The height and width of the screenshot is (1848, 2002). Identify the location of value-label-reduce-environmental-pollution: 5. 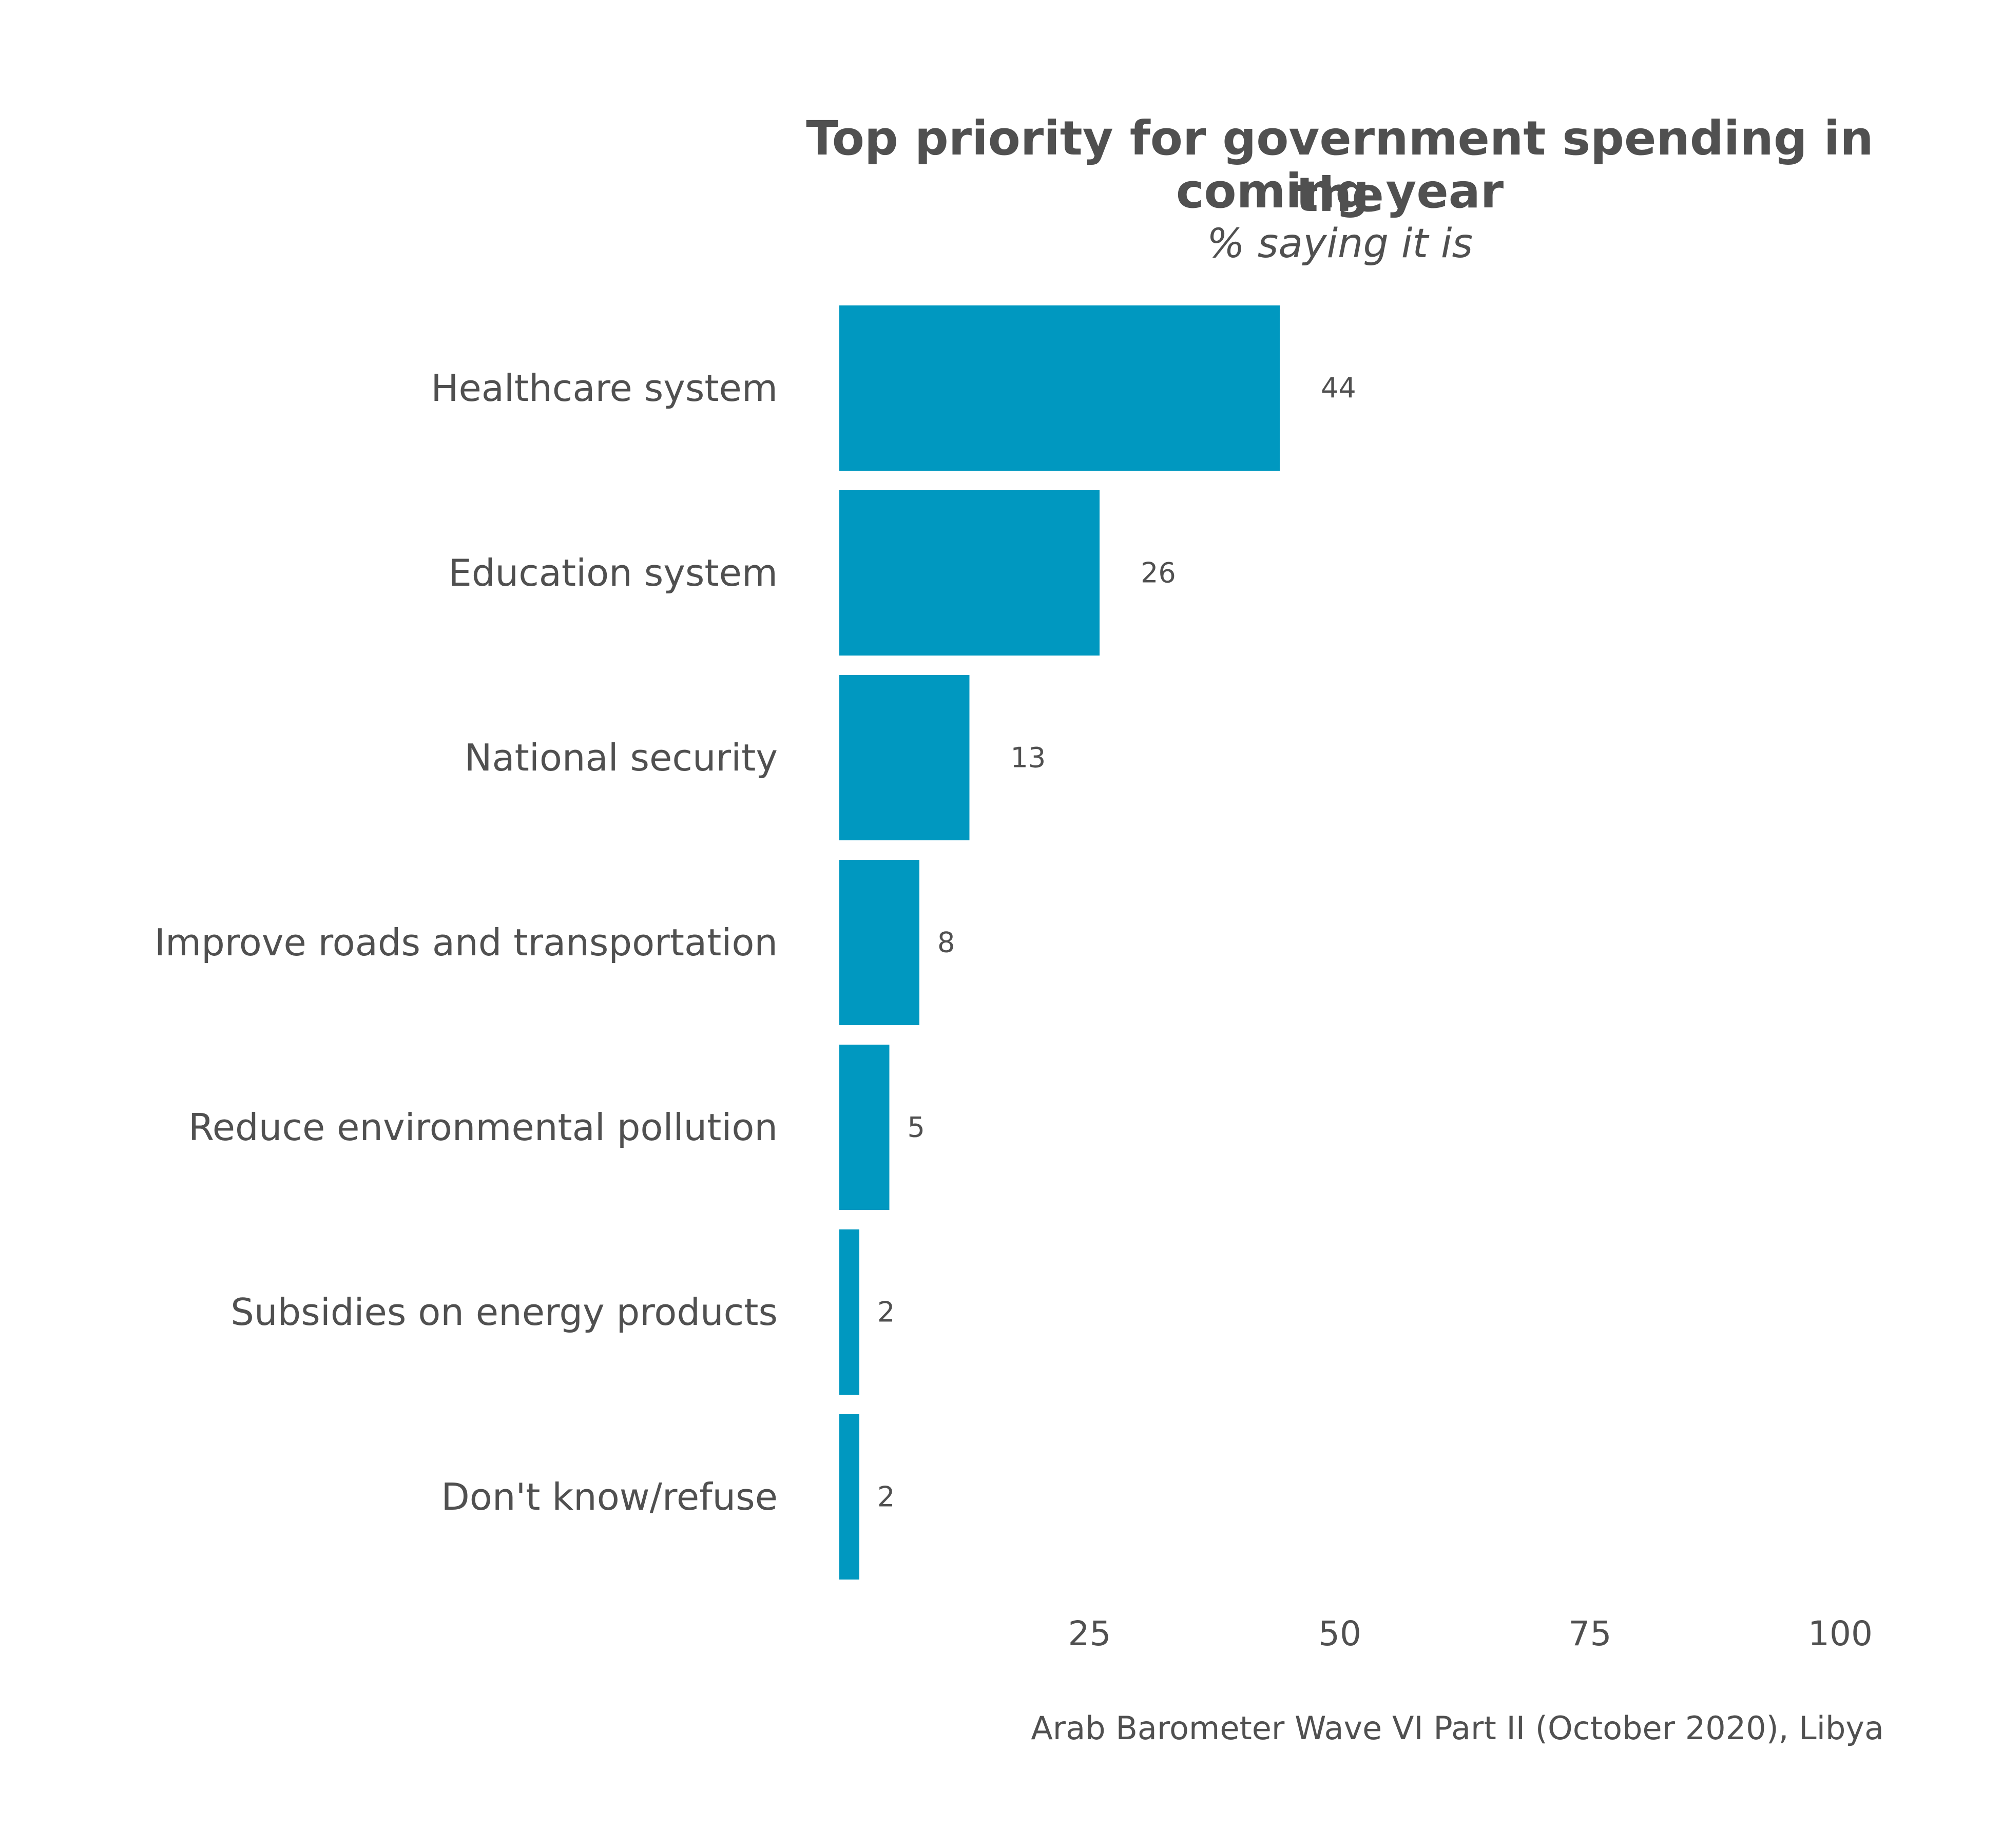
(916, 1127).